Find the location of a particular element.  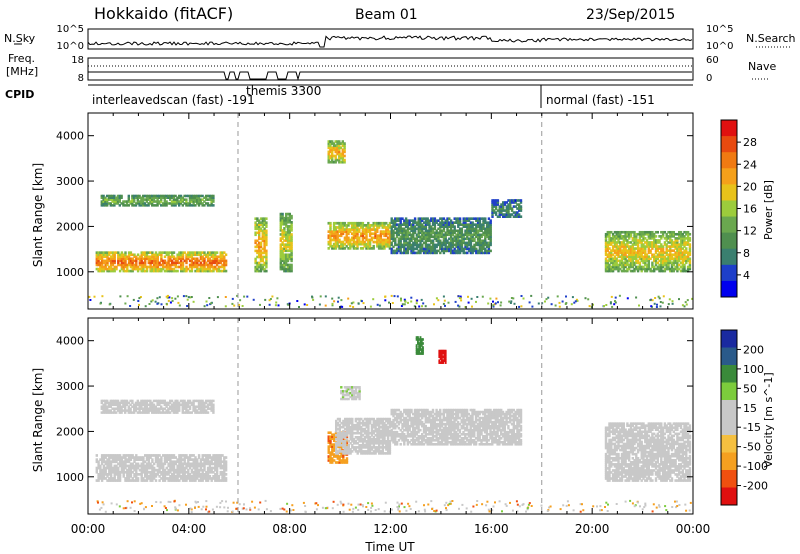

cpid-mode-2: themis 3300 is located at coordinates (283, 91).